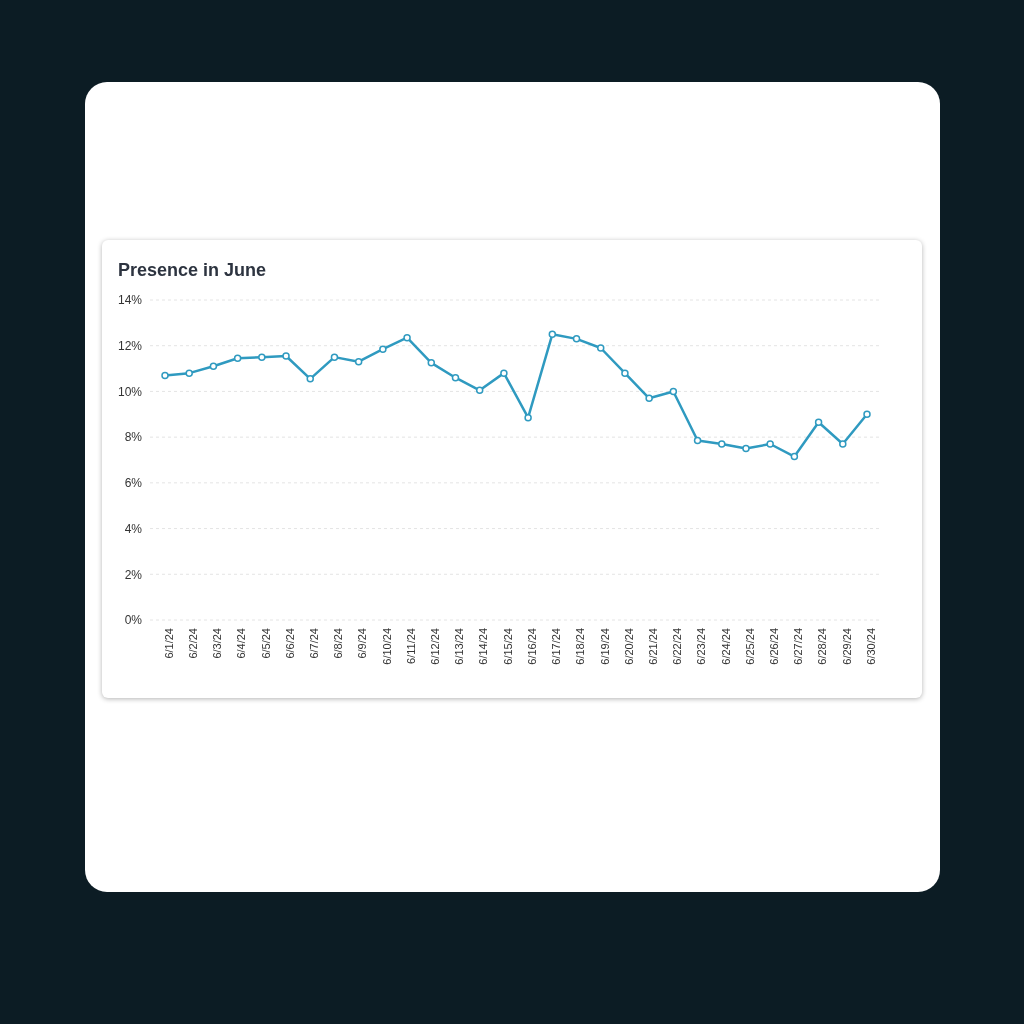  What do you see at coordinates (133, 437) in the screenshot?
I see `y-tick-label: 8%` at bounding box center [133, 437].